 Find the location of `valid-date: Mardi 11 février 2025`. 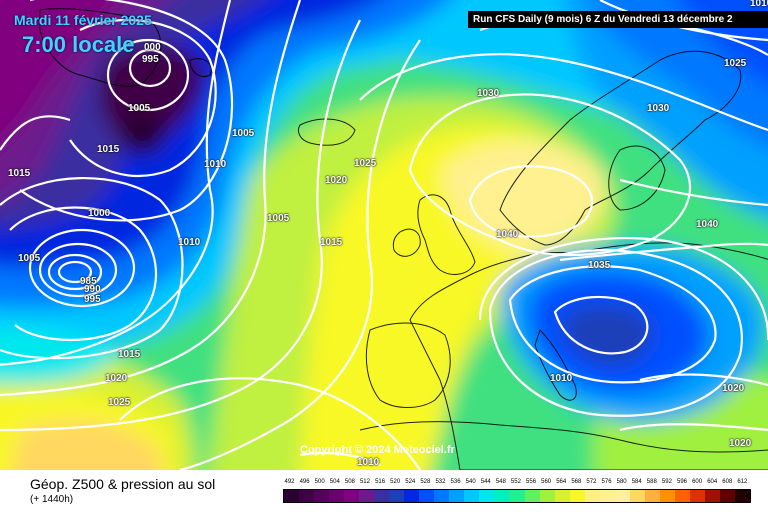

valid-date: Mardi 11 février 2025 is located at coordinates (83, 20).